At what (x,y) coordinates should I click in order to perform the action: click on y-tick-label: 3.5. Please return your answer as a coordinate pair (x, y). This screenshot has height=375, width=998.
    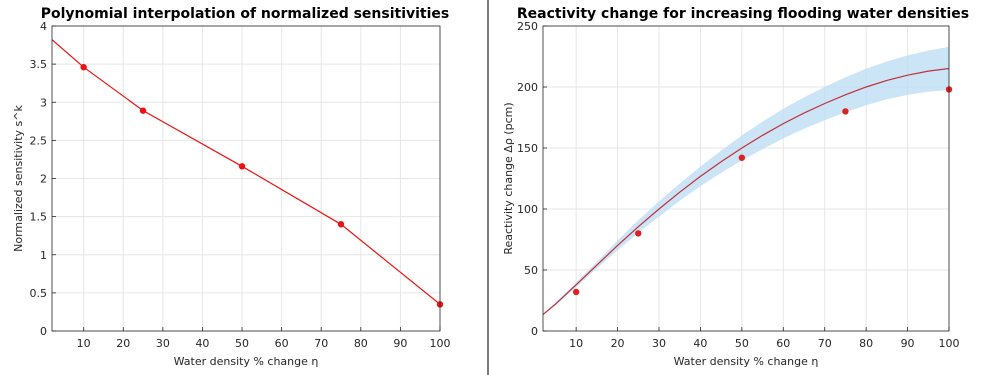
    Looking at the image, I should click on (39, 64).